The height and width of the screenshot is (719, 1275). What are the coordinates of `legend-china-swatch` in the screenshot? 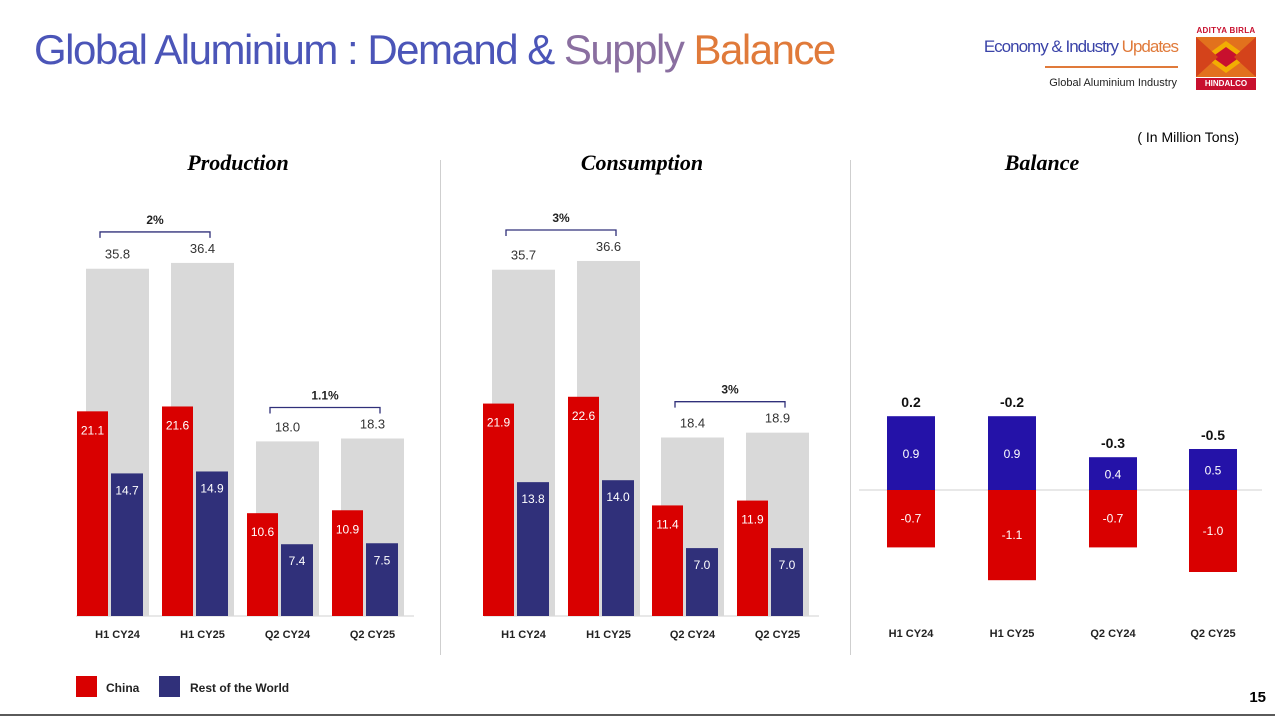 It's located at (86, 686).